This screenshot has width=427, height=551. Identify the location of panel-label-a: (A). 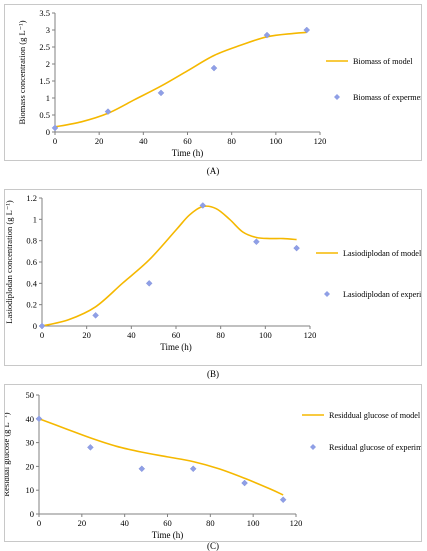
(213, 171).